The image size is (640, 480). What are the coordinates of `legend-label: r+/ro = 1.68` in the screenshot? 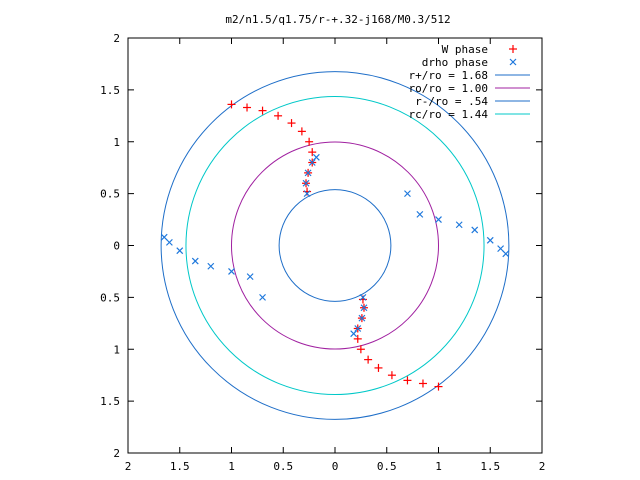 It's located at (448, 75).